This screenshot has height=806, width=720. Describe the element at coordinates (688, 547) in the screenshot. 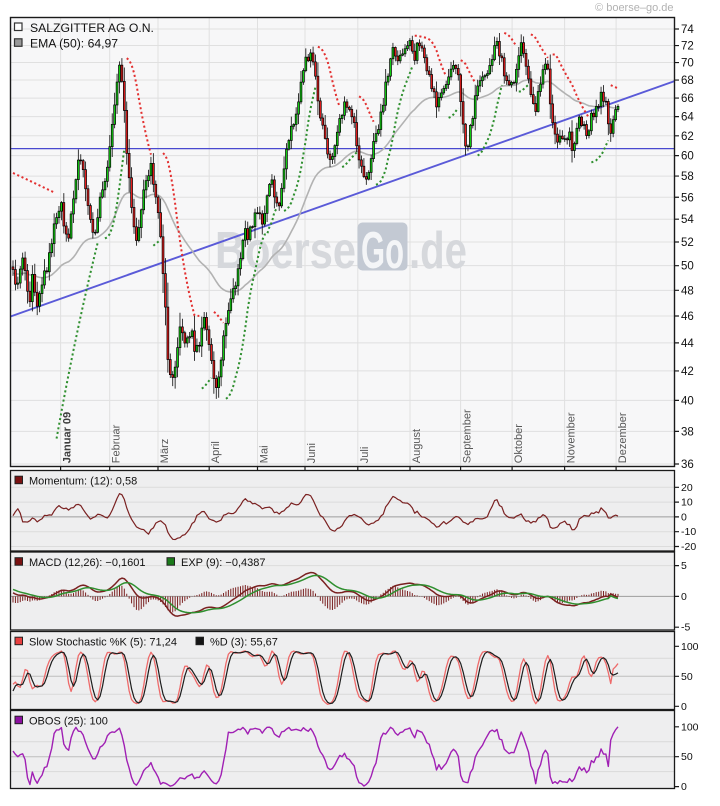

I see `svg-text: -20` at that location.